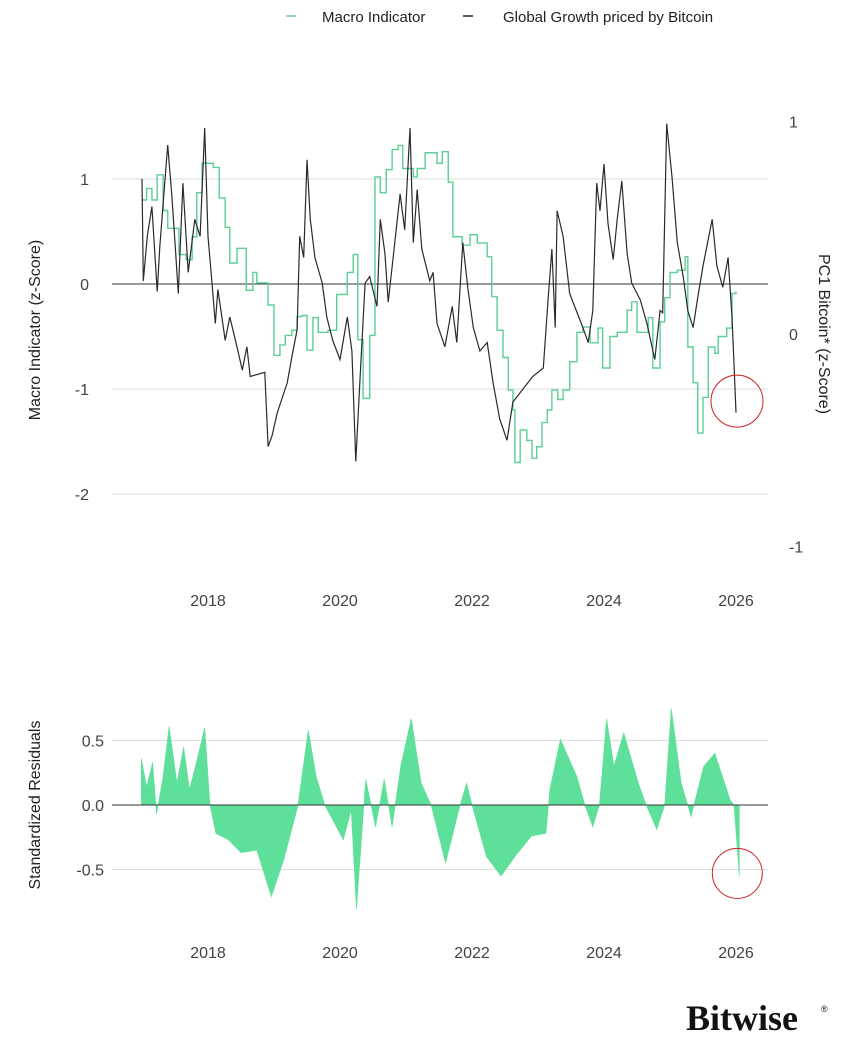  Describe the element at coordinates (608, 17) in the screenshot. I see `legend-label-bitcoin: Global Growth priced by Bitcoin` at that location.